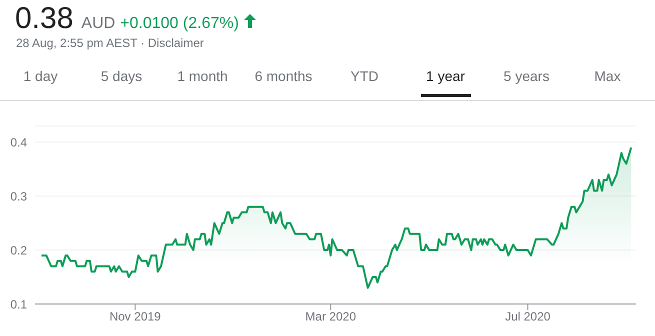 Image resolution: width=655 pixels, height=336 pixels. Describe the element at coordinates (44, 19) in the screenshot. I see `chart-title: 0.38` at that location.